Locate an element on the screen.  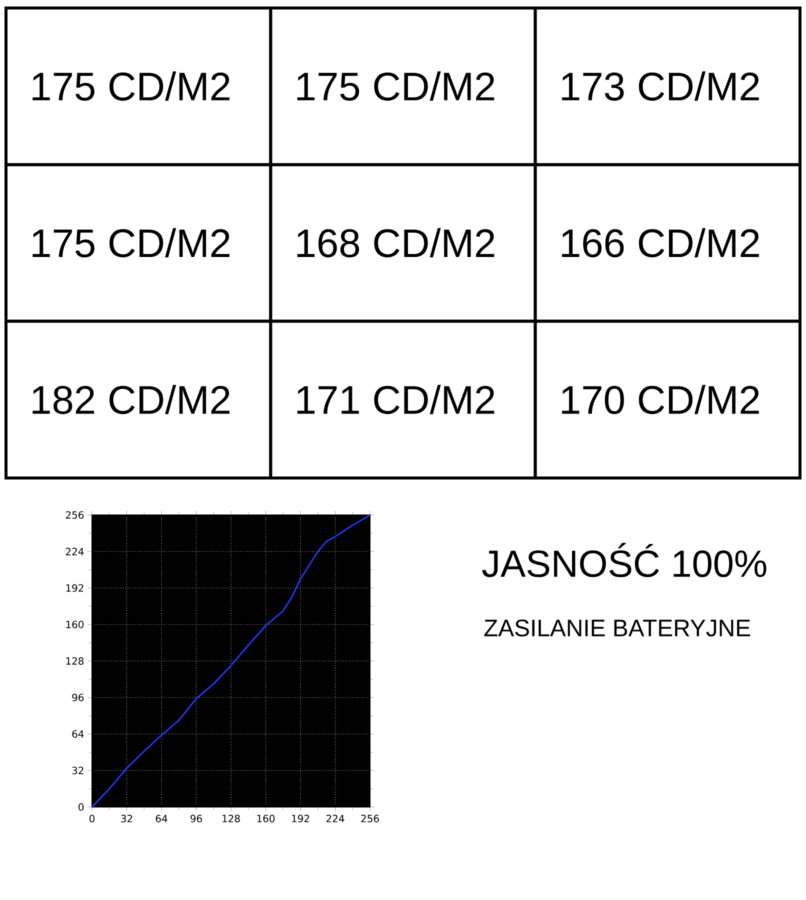
data-label: 168 is located at coordinates (328, 243).